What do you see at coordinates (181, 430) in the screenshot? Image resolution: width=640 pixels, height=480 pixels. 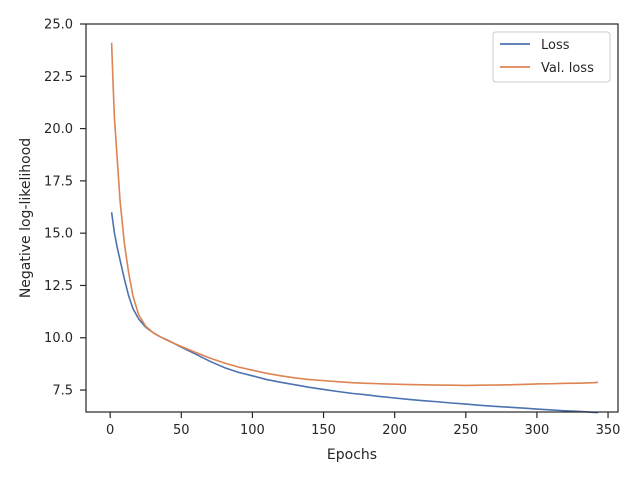 I see `x-tick-label: 50` at bounding box center [181, 430].